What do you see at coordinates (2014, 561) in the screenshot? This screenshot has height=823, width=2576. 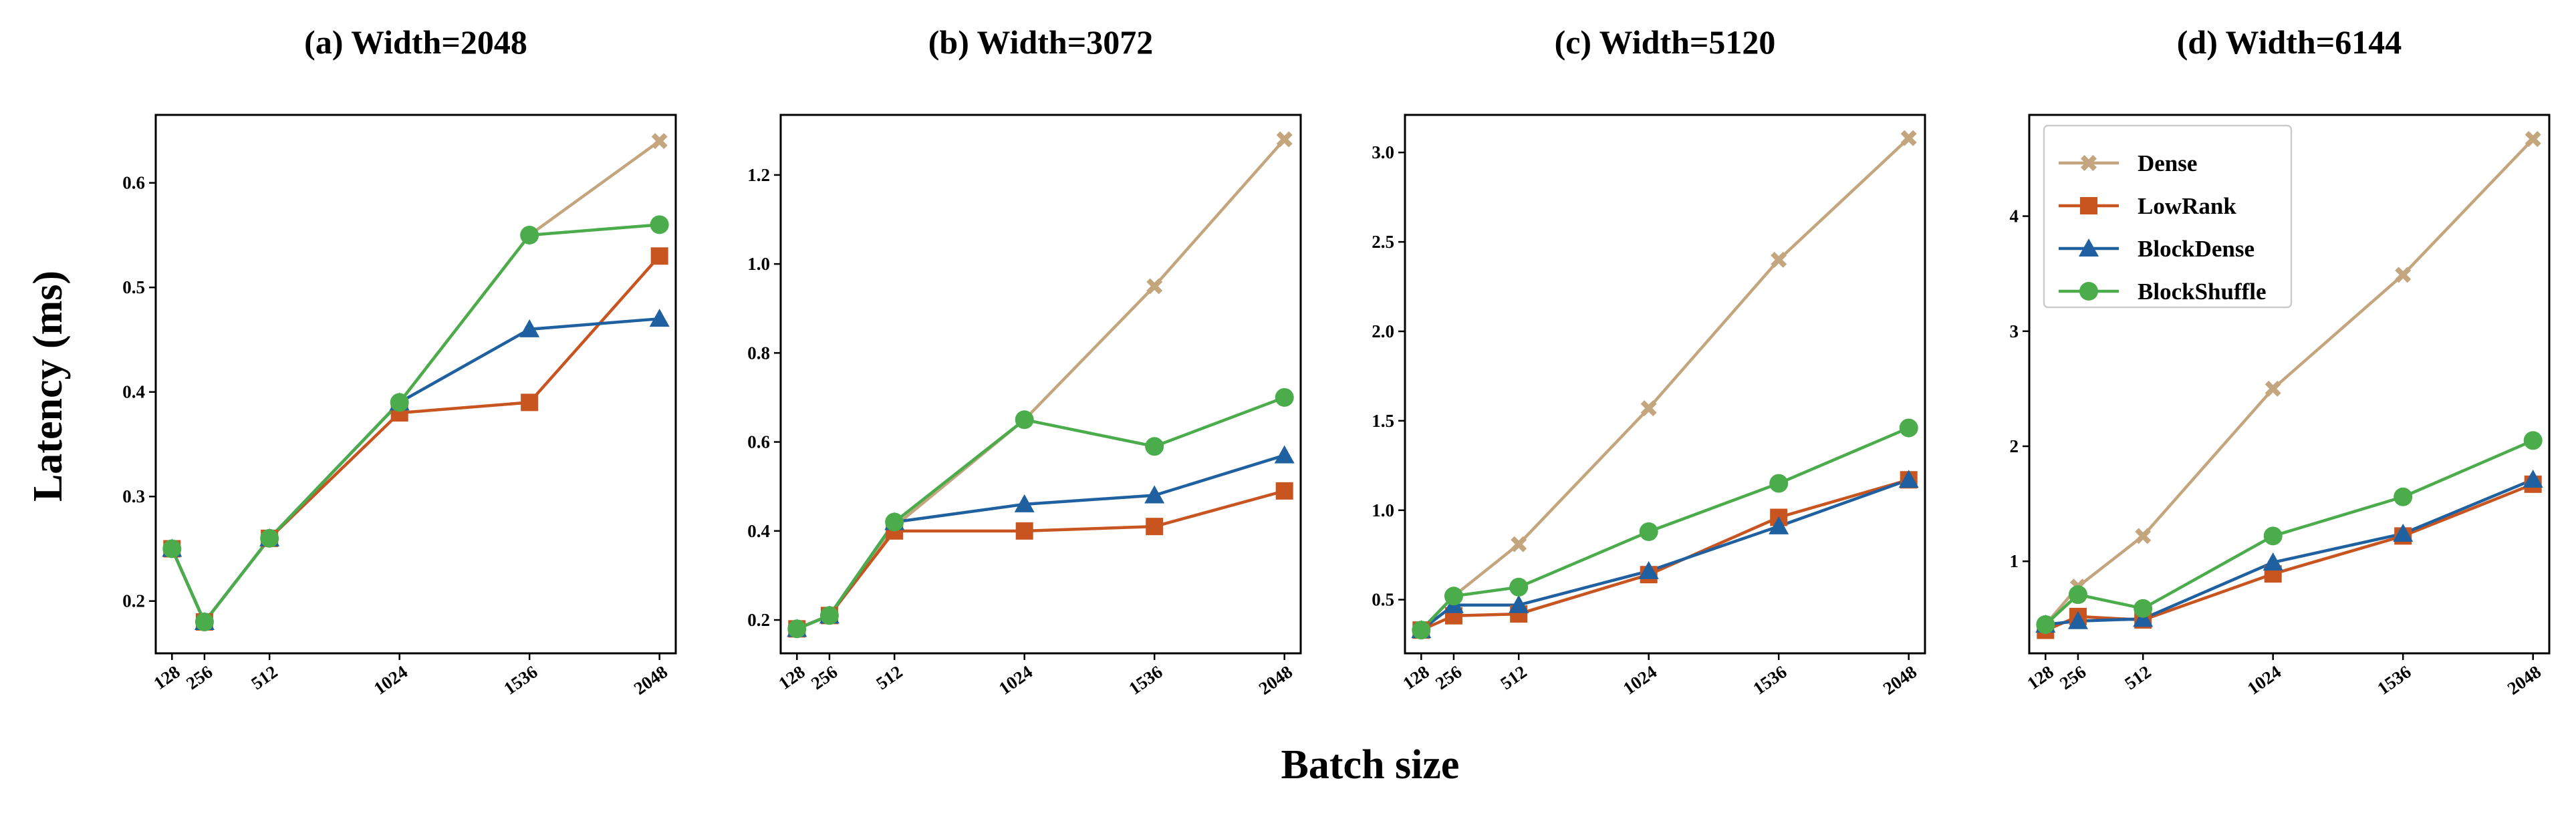 I see `y-tick-label: 1` at bounding box center [2014, 561].